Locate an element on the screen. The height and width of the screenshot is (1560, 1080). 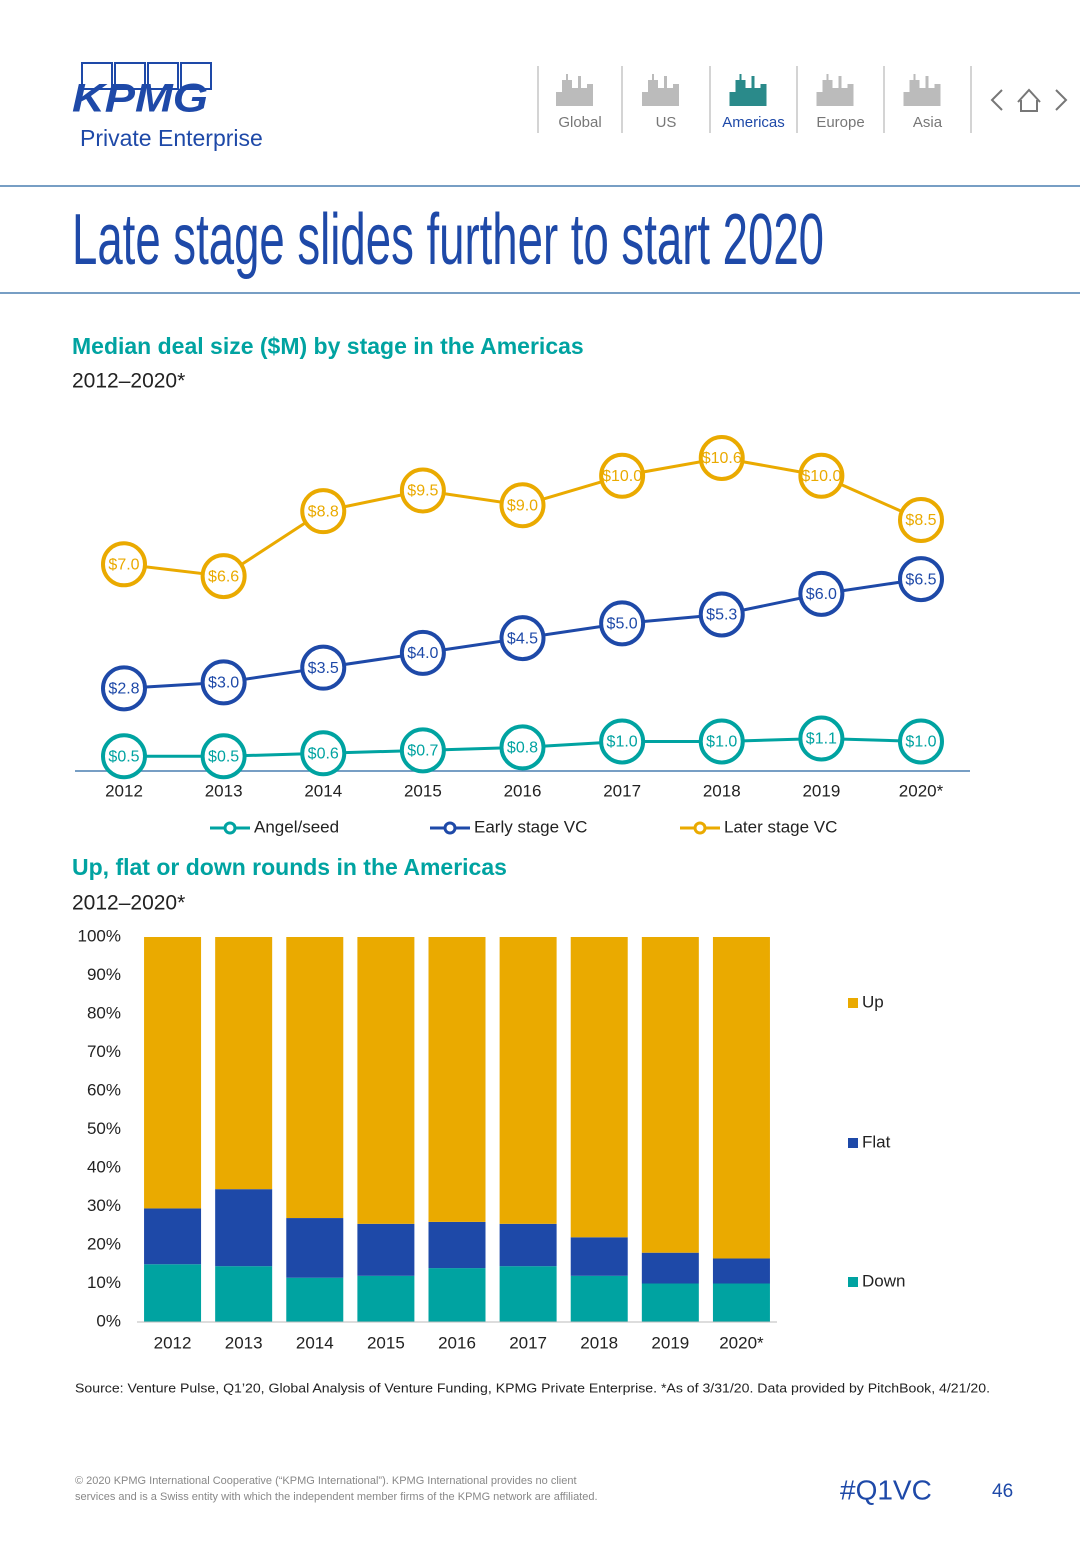
data-label: $3.5 is located at coordinates (323, 668).